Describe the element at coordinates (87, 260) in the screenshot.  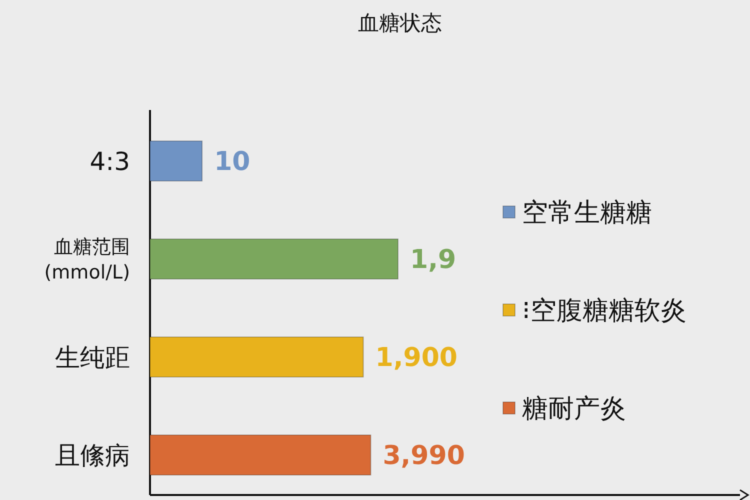
I see `y-tick-label: 血糖范围 (mmol/L)` at that location.